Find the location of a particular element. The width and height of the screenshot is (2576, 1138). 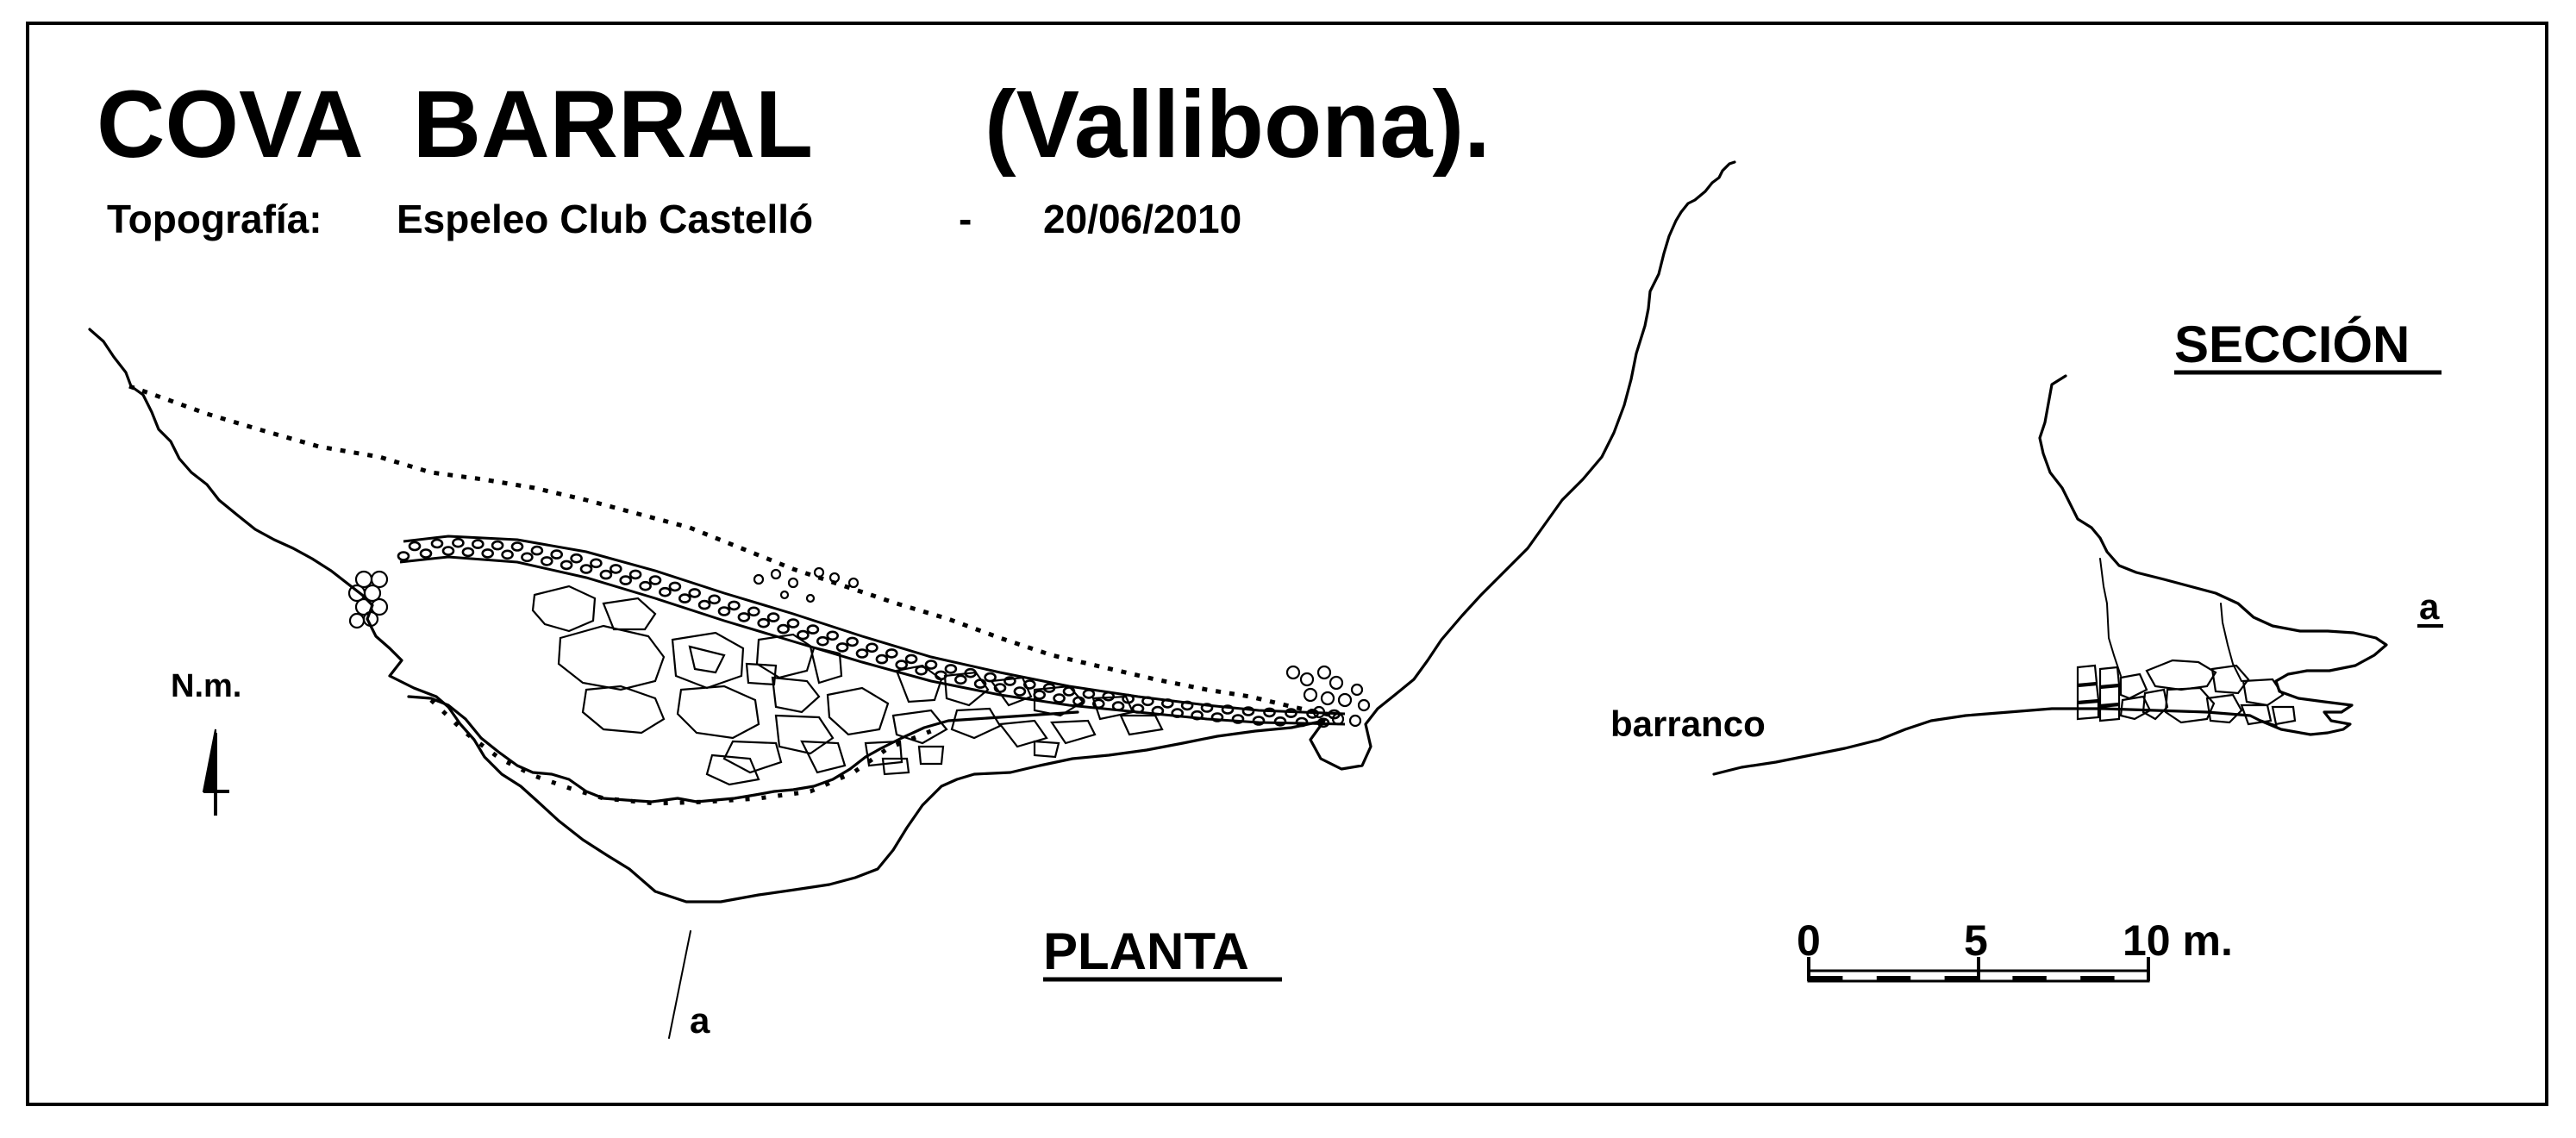

plan-dripline-lower is located at coordinates (680, 752).